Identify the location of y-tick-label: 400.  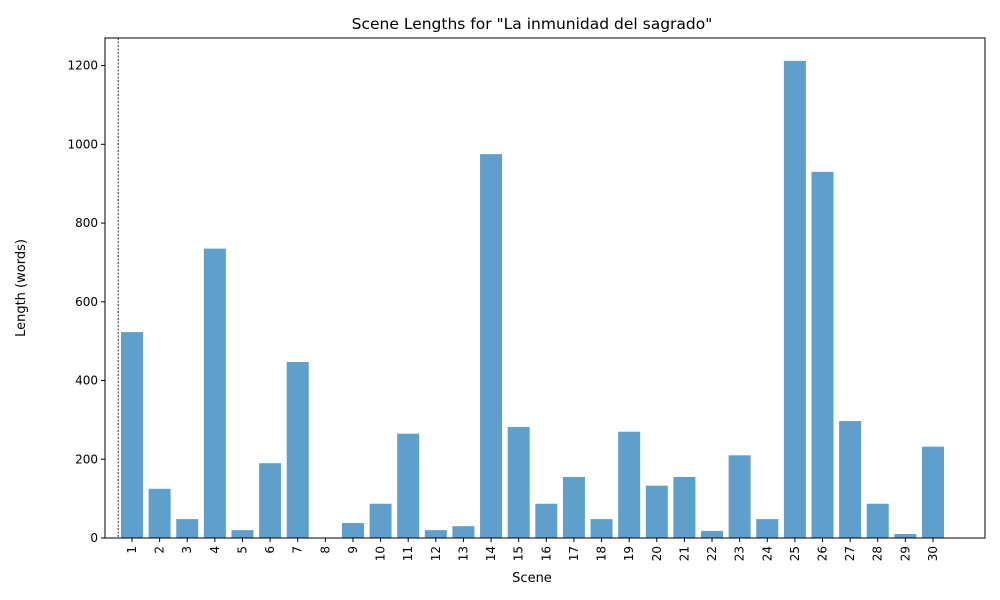
(86, 381).